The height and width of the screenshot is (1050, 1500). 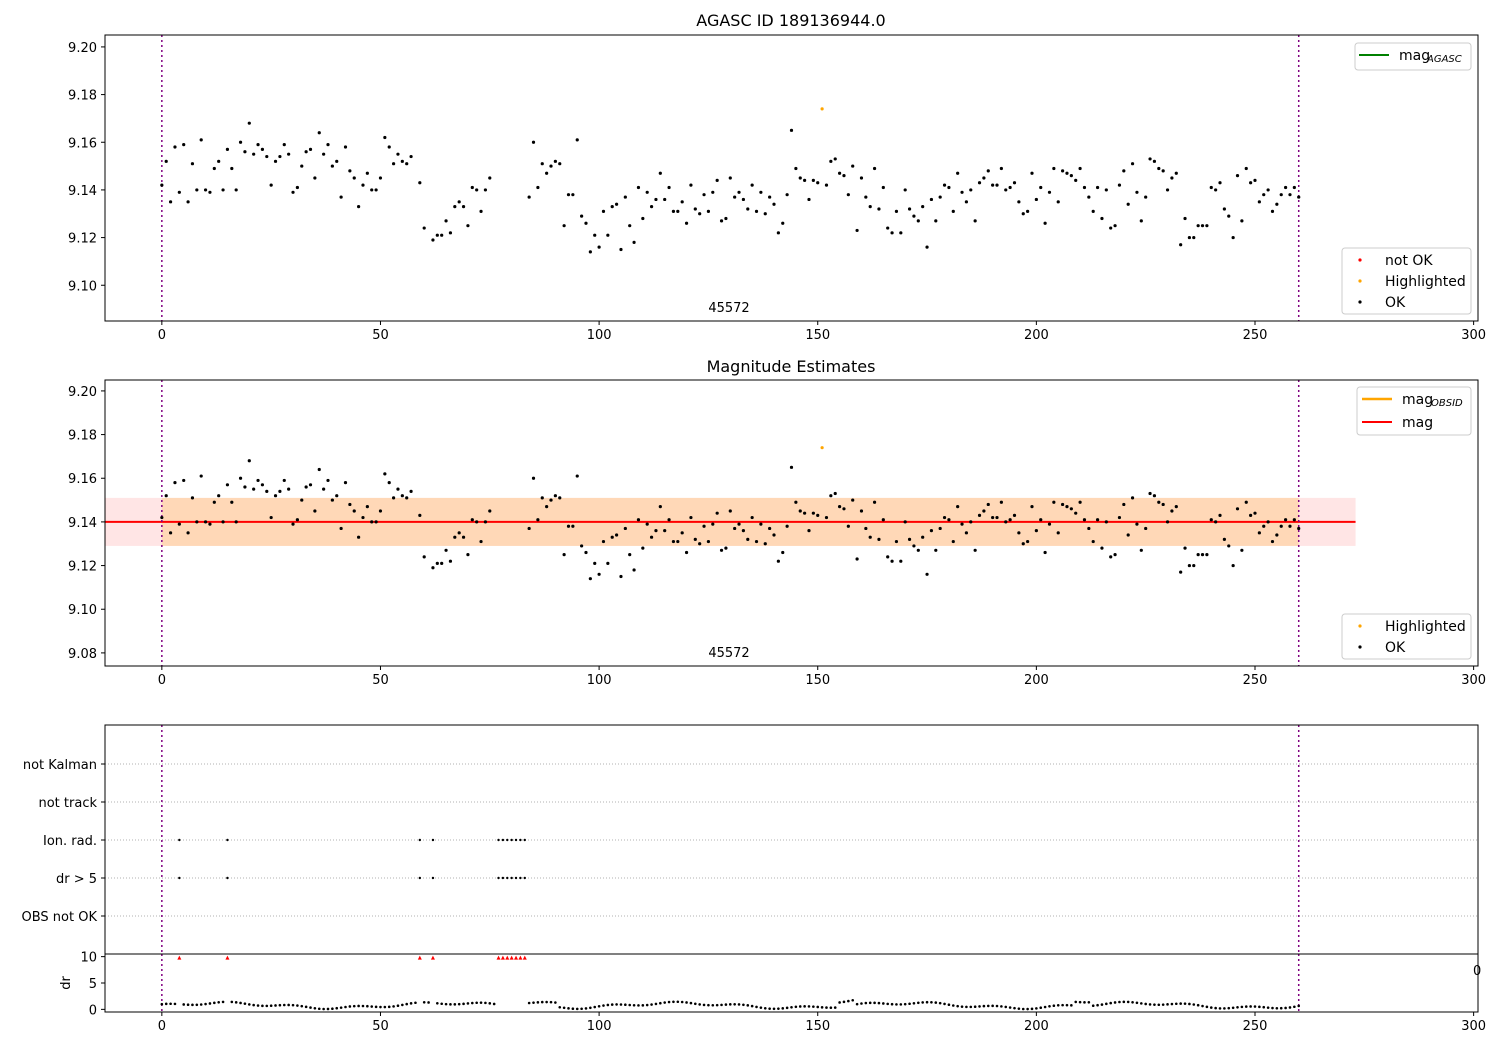 I want to click on x-tick-label: 300, so click(x=1473, y=335).